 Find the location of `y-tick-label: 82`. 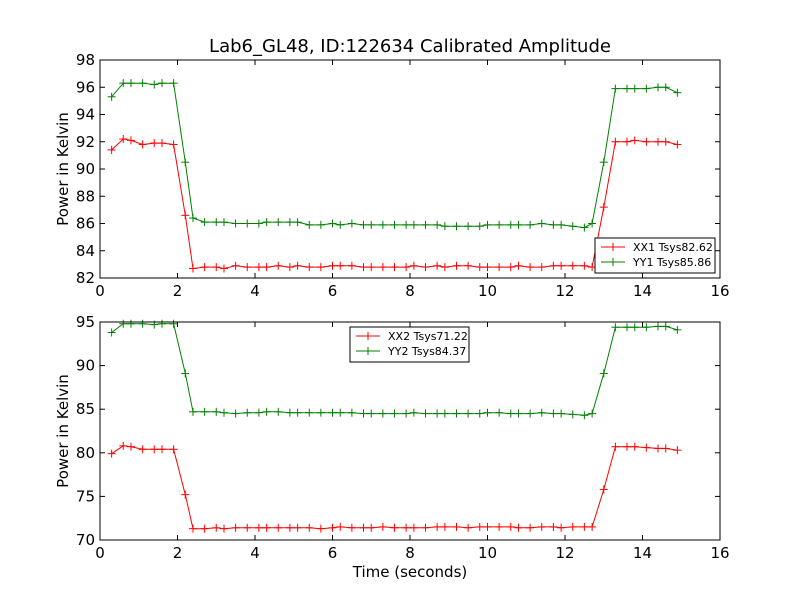

y-tick-label: 82 is located at coordinates (85, 278).